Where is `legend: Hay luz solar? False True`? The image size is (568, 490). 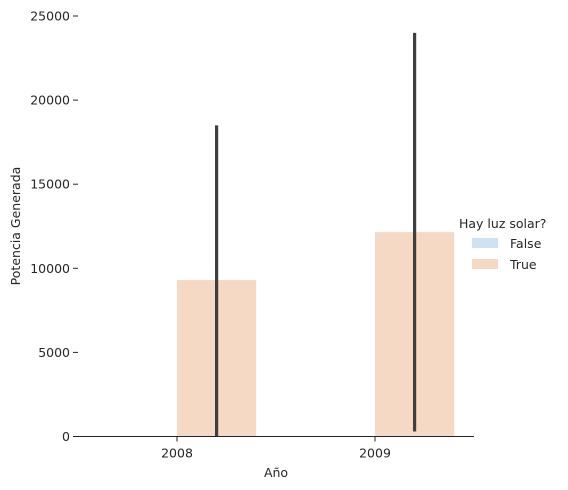 legend: Hay luz solar? False True is located at coordinates (502, 244).